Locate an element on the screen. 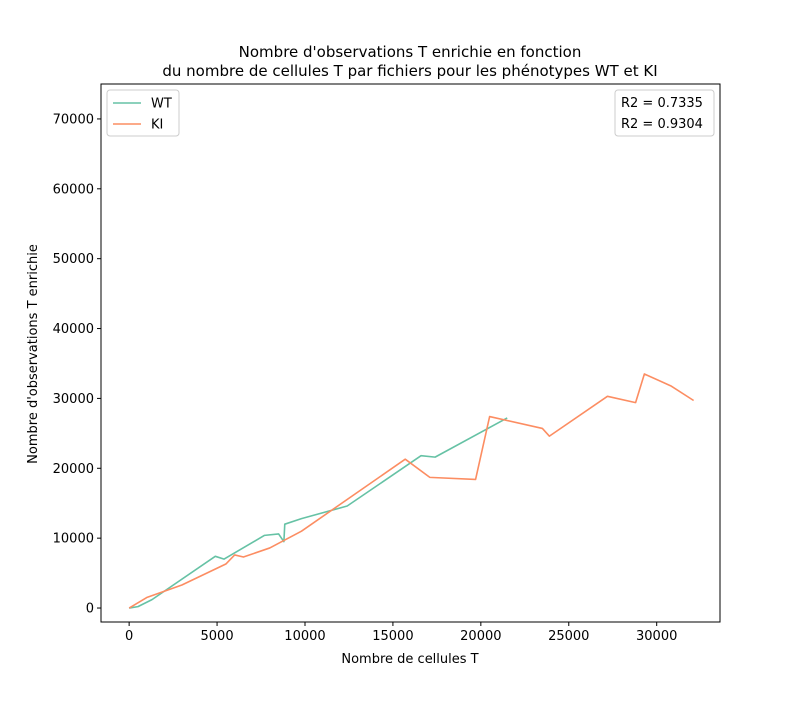  y-tick-label: 40000 is located at coordinates (73, 329).